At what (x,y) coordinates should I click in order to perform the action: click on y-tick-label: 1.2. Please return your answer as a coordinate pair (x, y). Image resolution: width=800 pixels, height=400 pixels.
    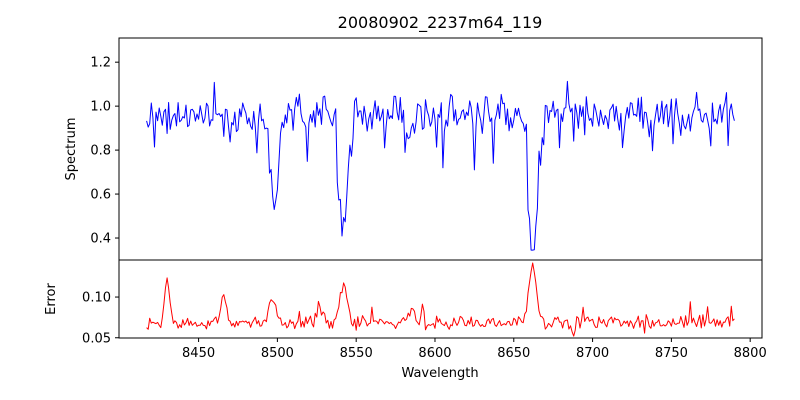
    Looking at the image, I should click on (100, 63).